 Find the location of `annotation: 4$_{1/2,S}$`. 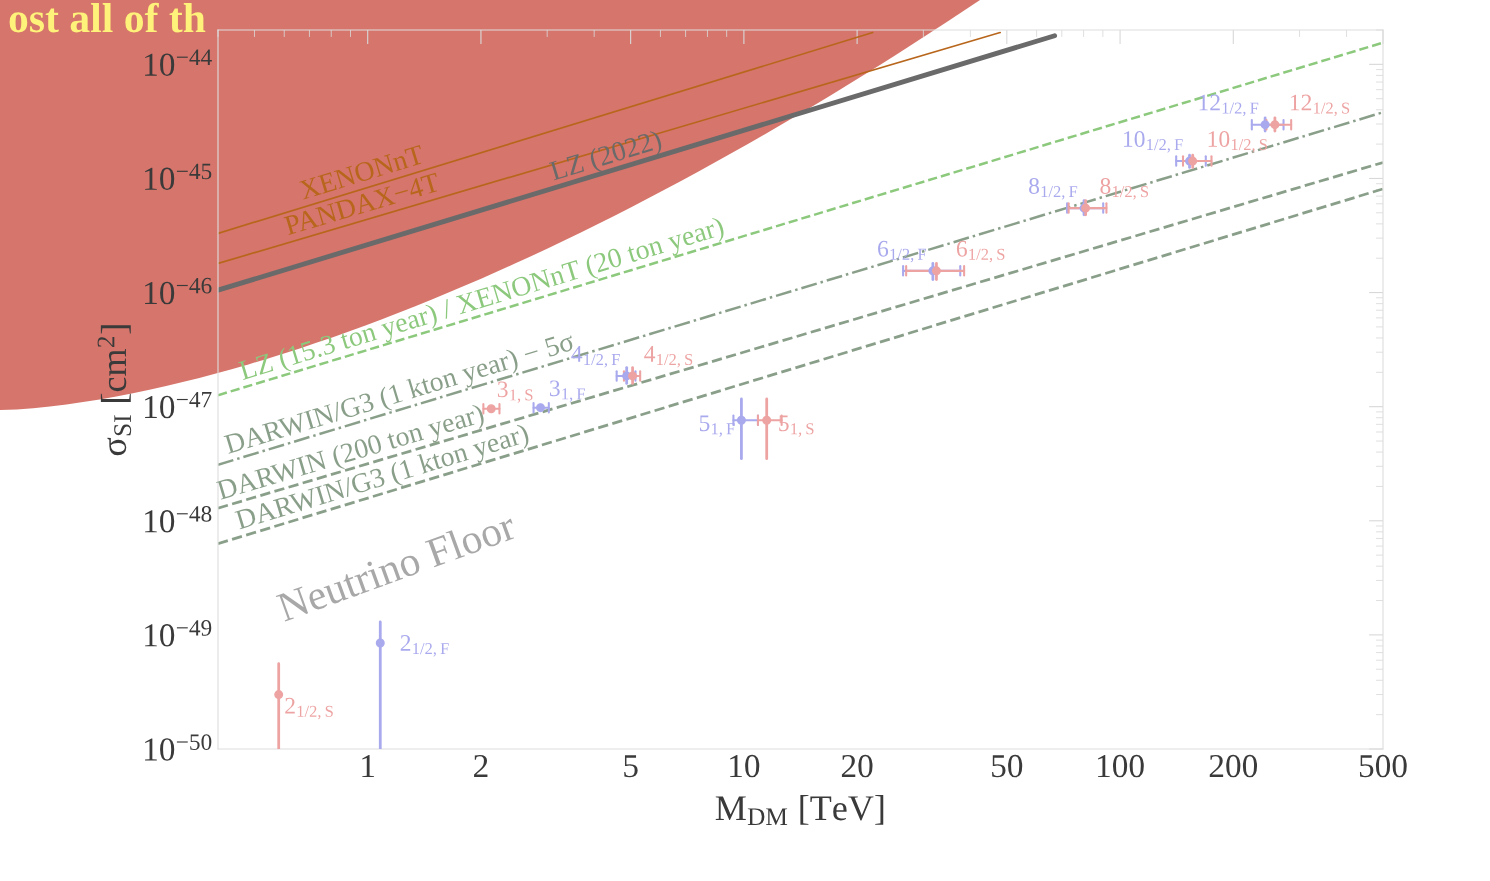

annotation: 4$_{1/2,S}$ is located at coordinates (668, 357).